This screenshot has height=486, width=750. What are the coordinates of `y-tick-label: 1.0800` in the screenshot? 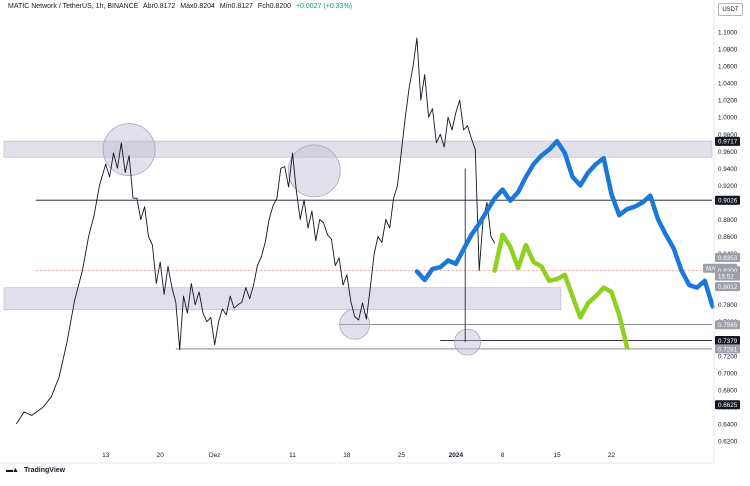 It's located at (728, 50).